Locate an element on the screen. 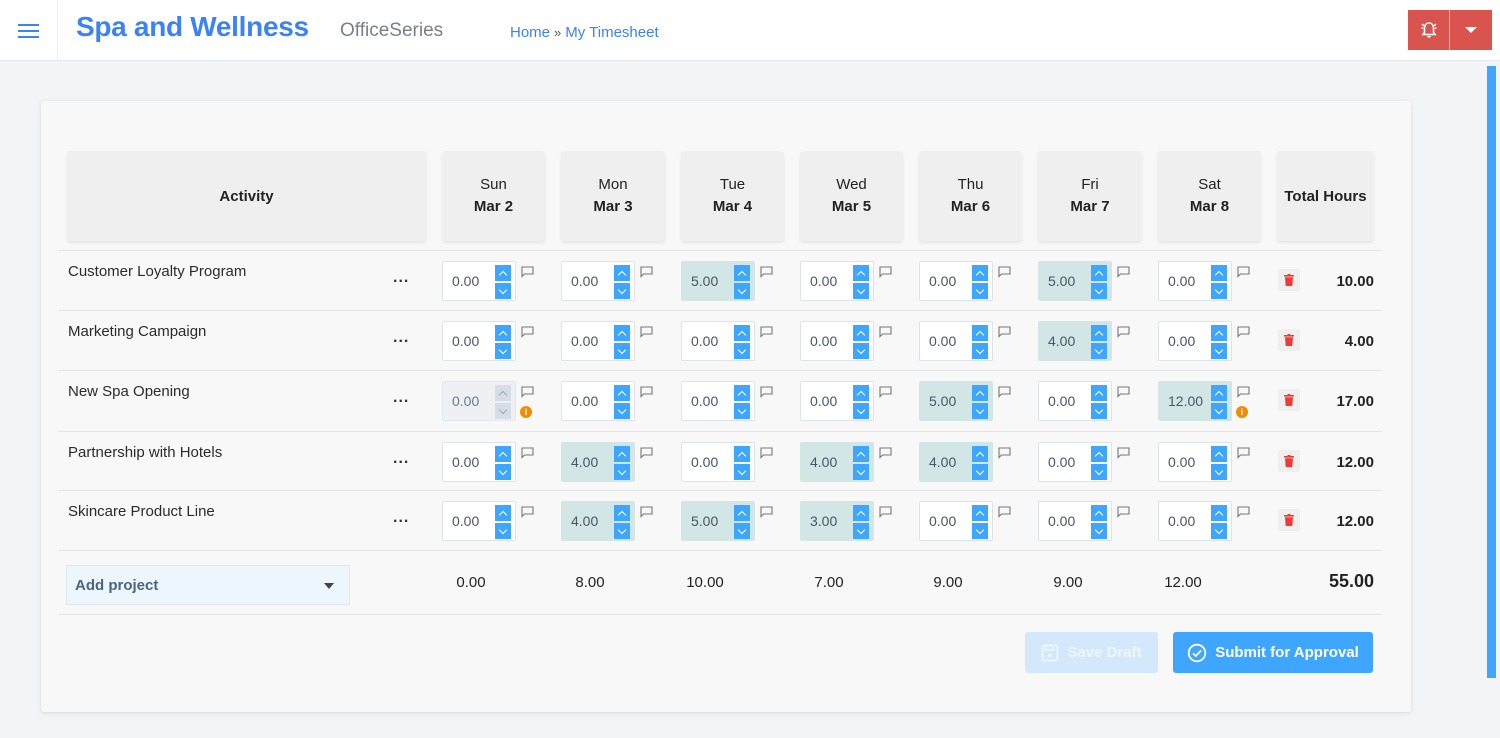 Image resolution: width=1500 pixels, height=738 pixels. save-draft-button: Save Draft is located at coordinates (1091, 652).